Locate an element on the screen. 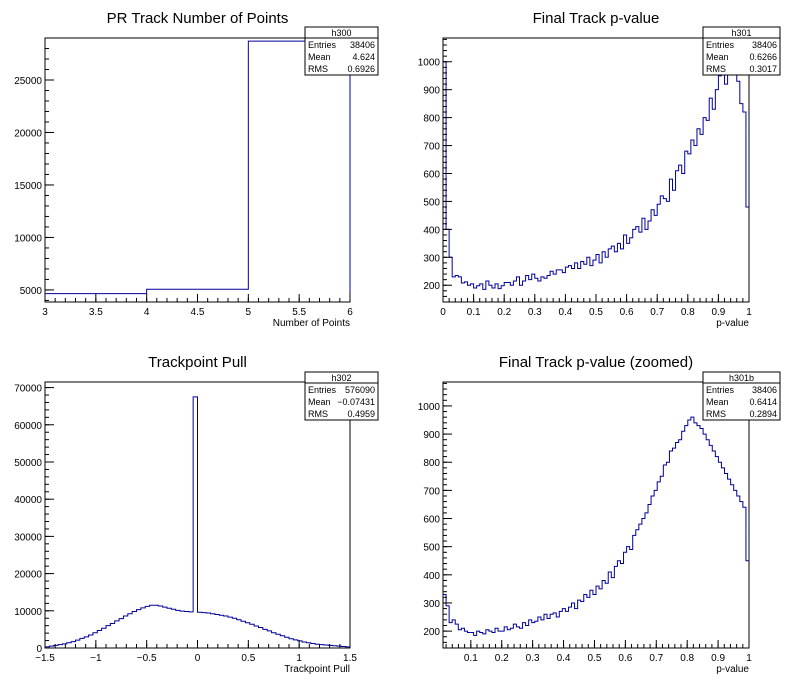  y-tick-label: 5000 is located at coordinates (31, 291).